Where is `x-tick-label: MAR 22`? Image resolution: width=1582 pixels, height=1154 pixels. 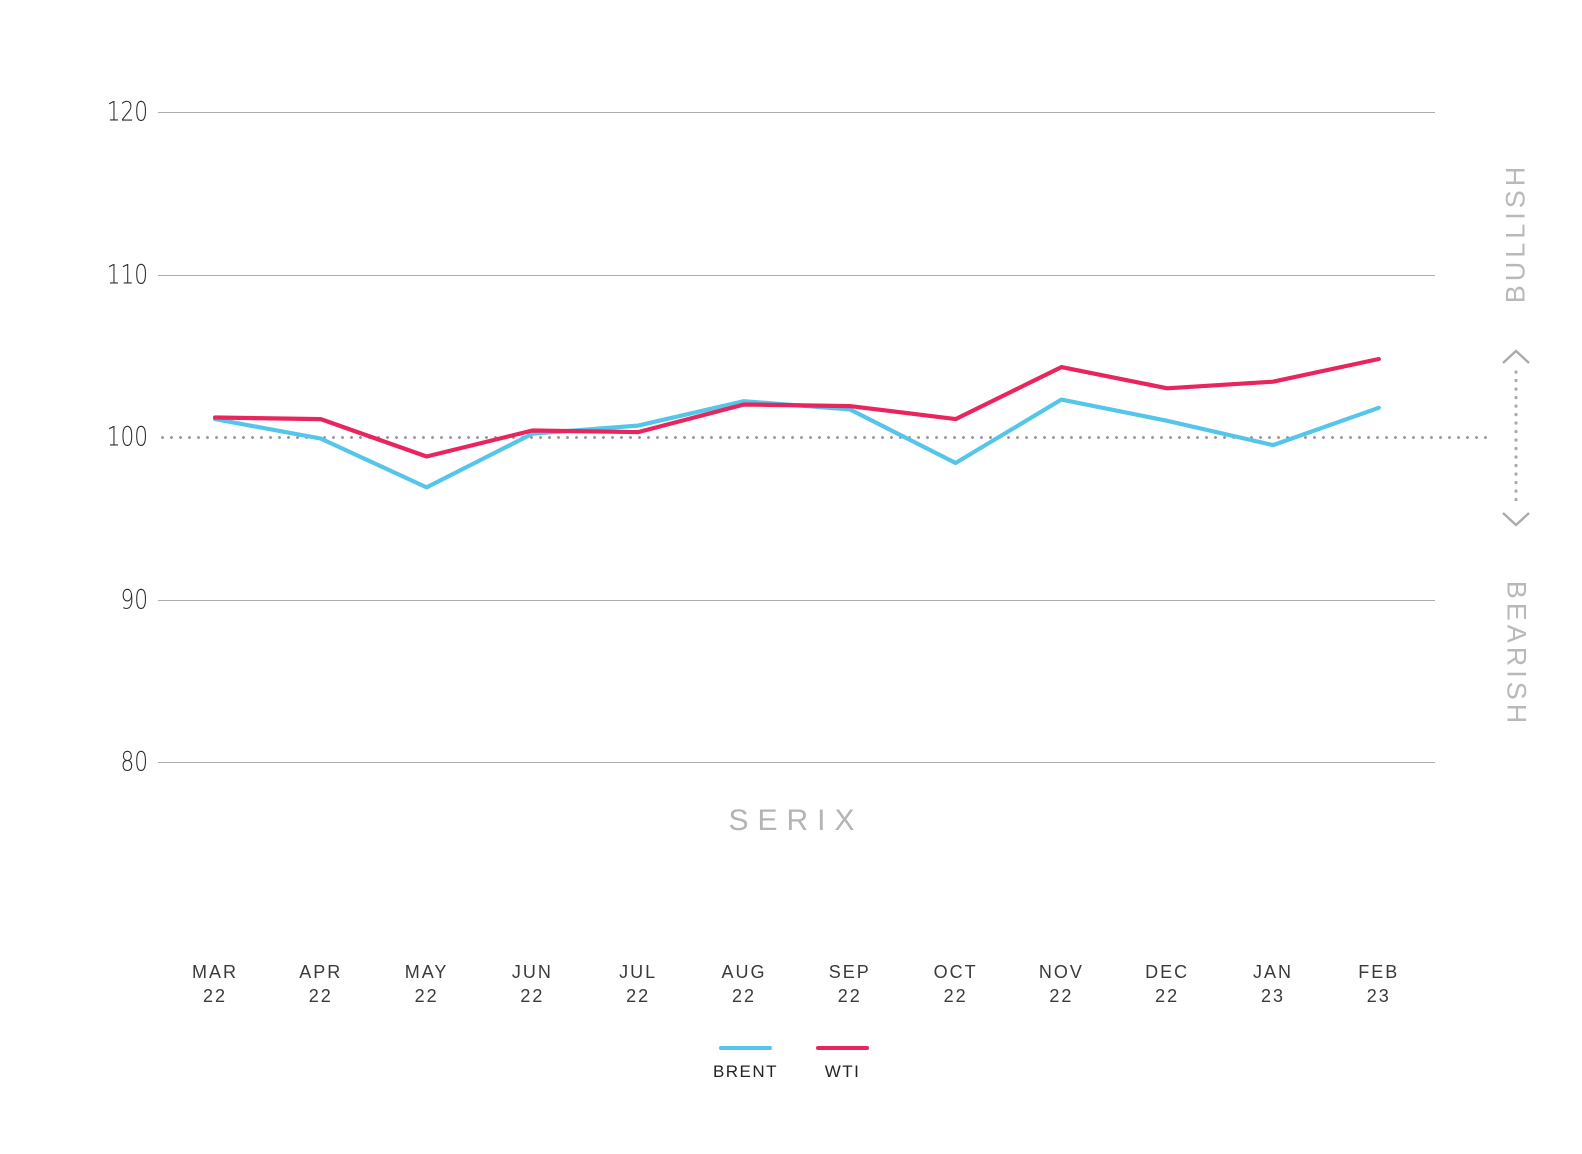 x-tick-label: MAR 22 is located at coordinates (215, 984).